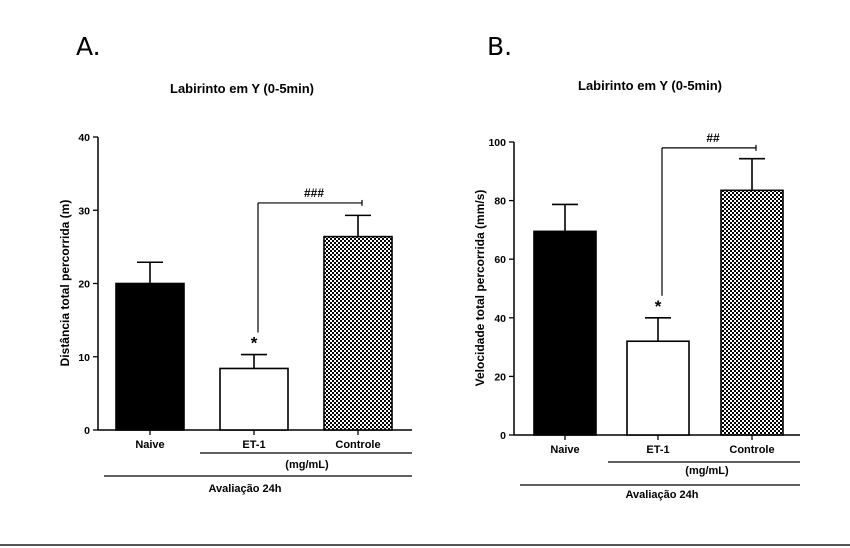  I want to click on panel-a-y-tick-label-3: 30, so click(84, 211).